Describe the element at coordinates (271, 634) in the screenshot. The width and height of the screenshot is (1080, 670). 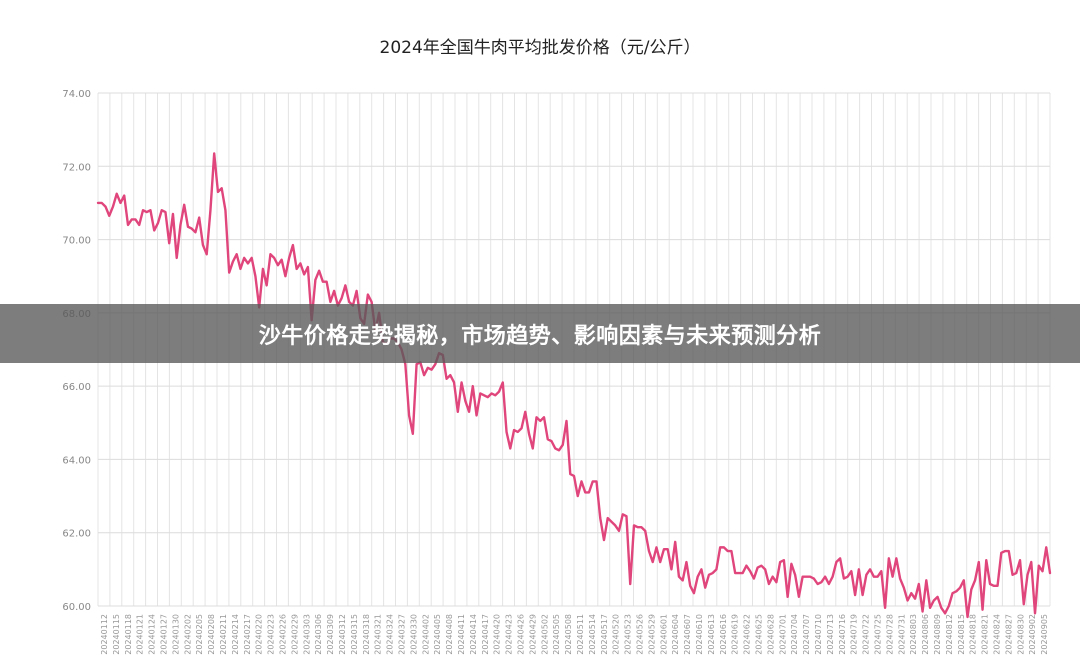
I see `x-tick-label: 20240223` at that location.